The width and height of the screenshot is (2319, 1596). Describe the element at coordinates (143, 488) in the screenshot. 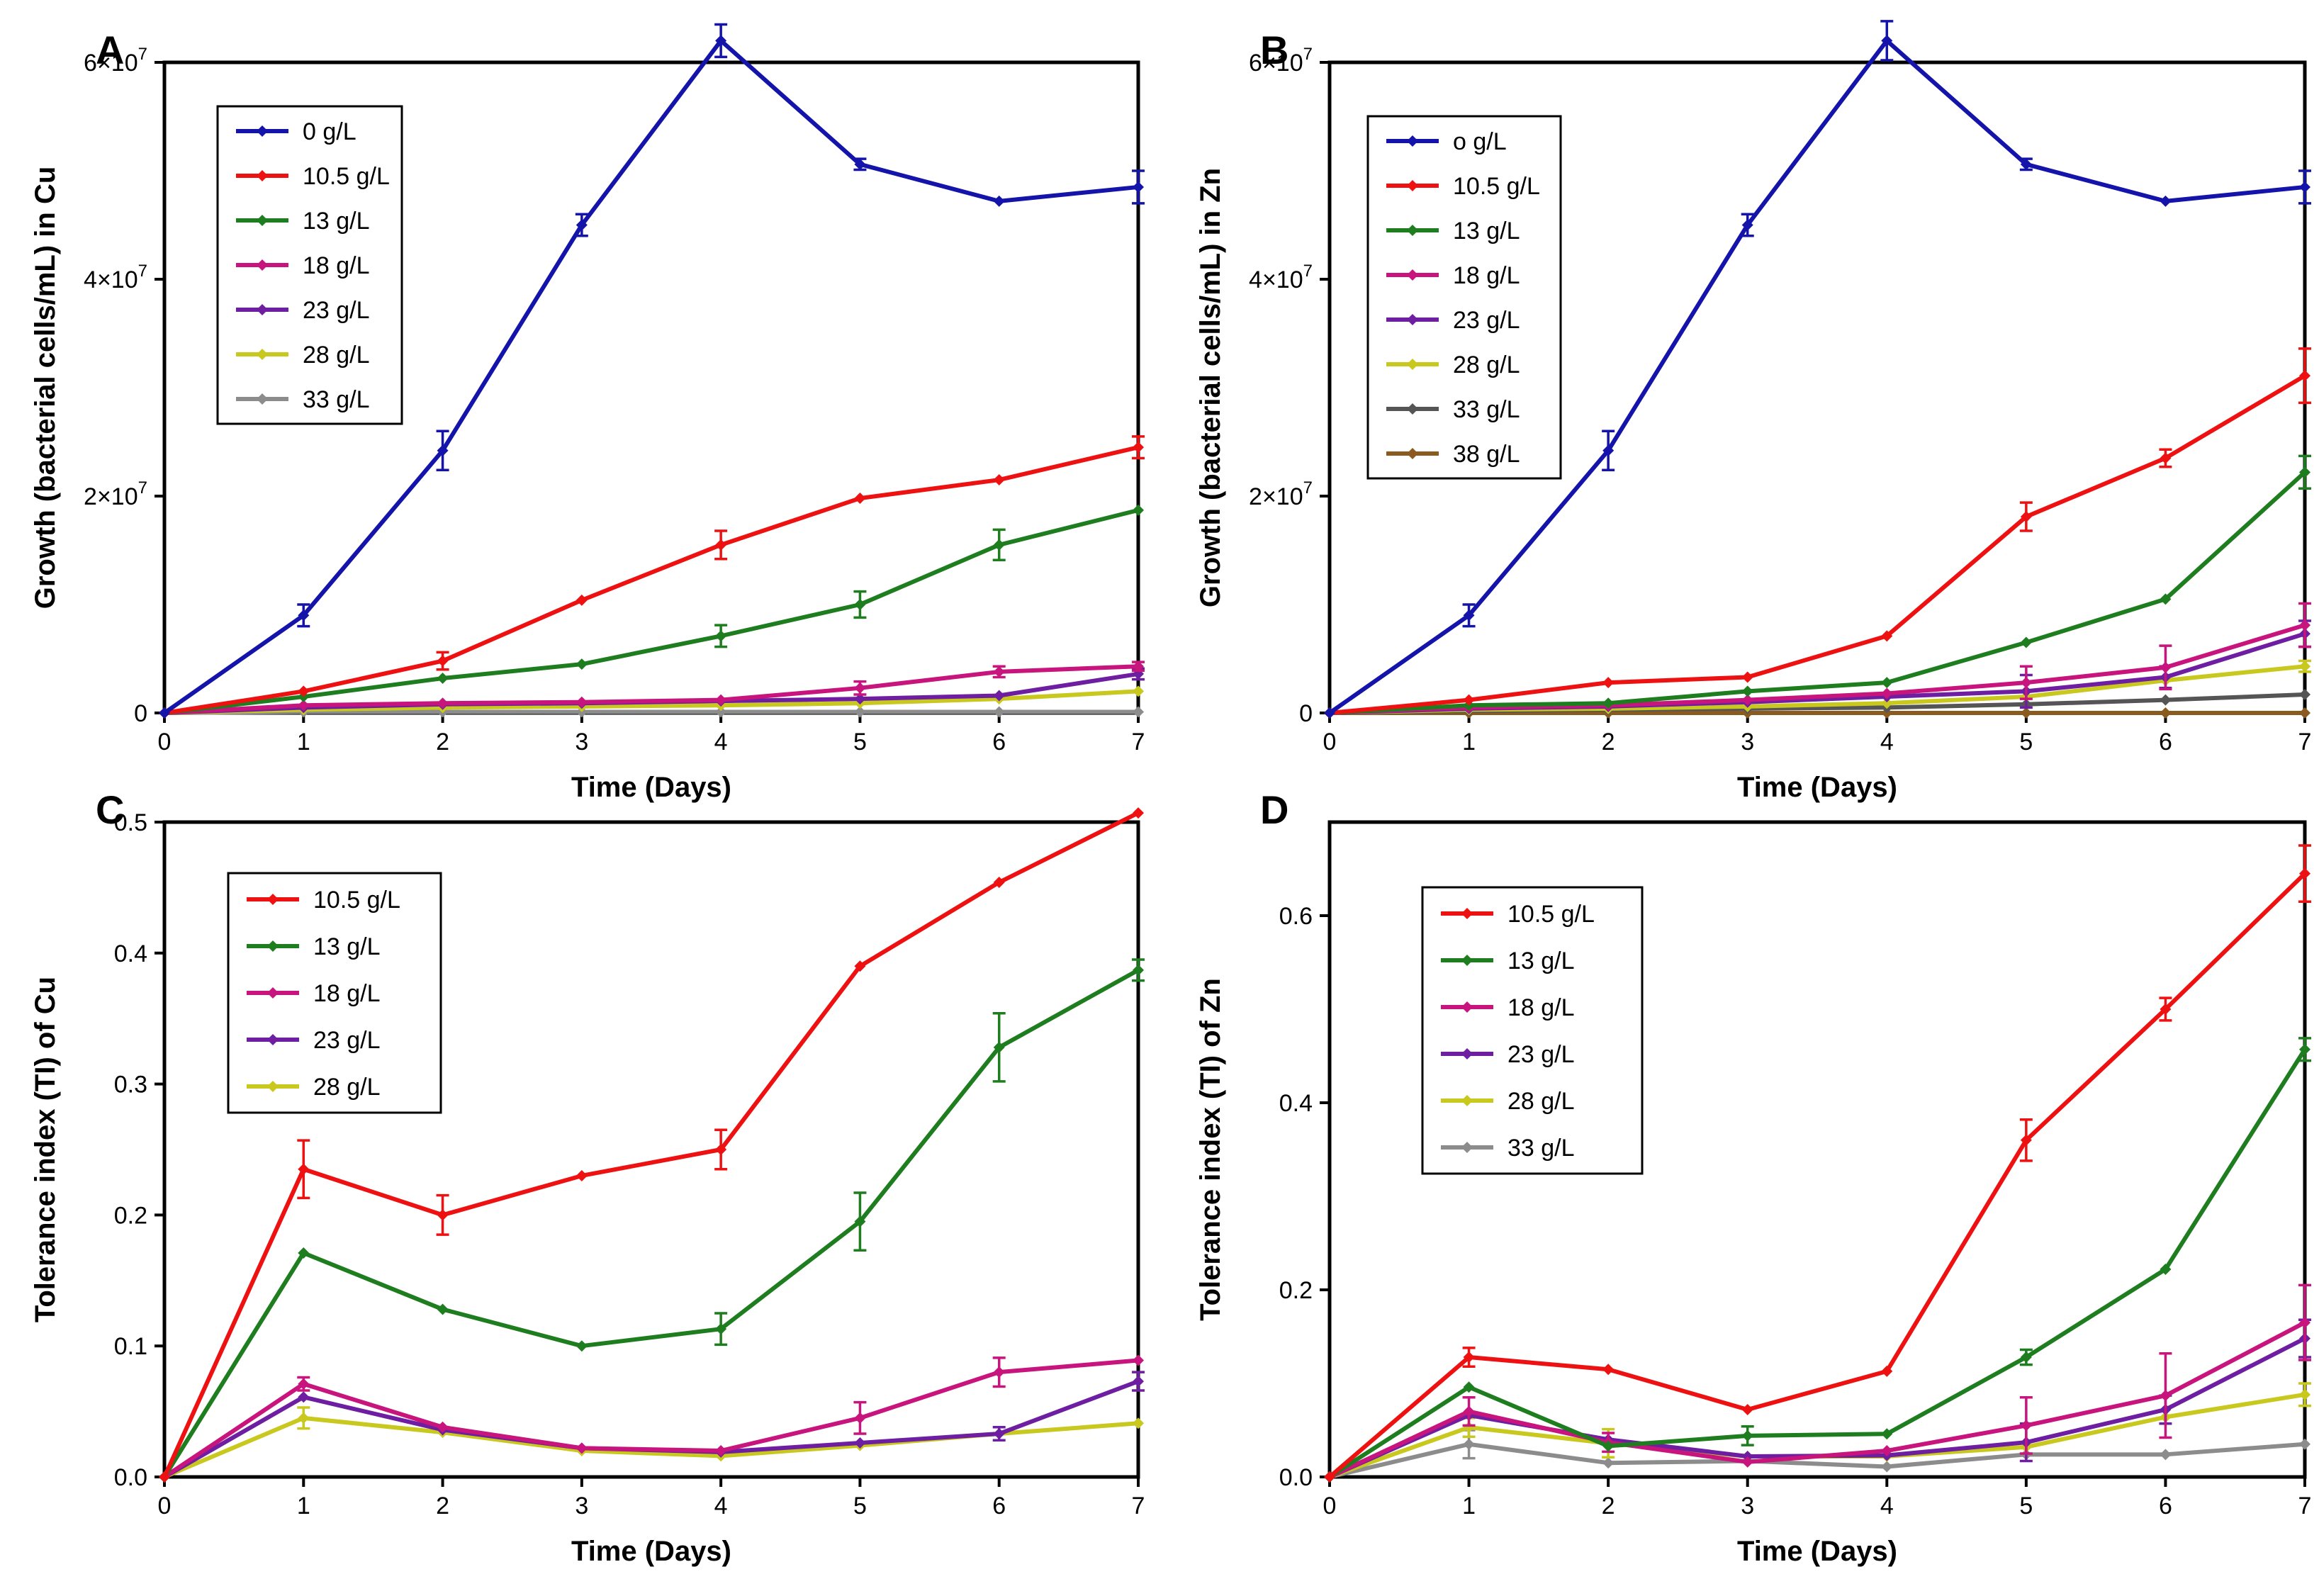

I see `y-tick-exponent: 7` at that location.